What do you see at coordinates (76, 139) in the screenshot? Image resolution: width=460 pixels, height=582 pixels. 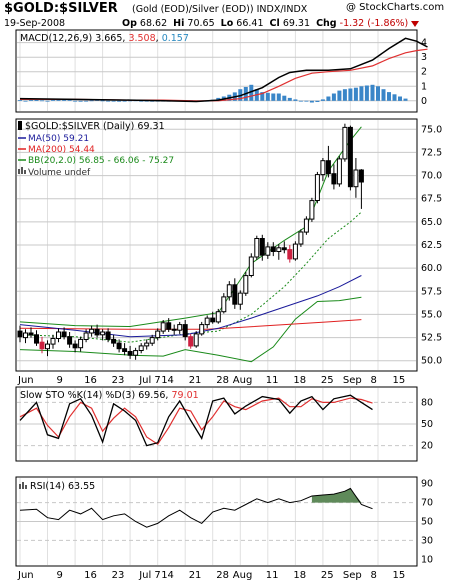 I see `ma50-legend-value: 59.21` at bounding box center [76, 139].